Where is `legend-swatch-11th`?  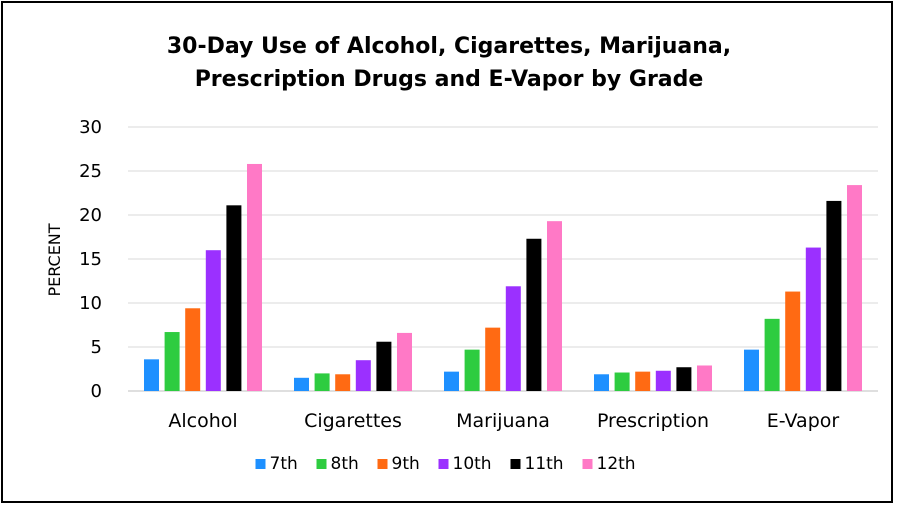 legend-swatch-11th is located at coordinates (515, 464).